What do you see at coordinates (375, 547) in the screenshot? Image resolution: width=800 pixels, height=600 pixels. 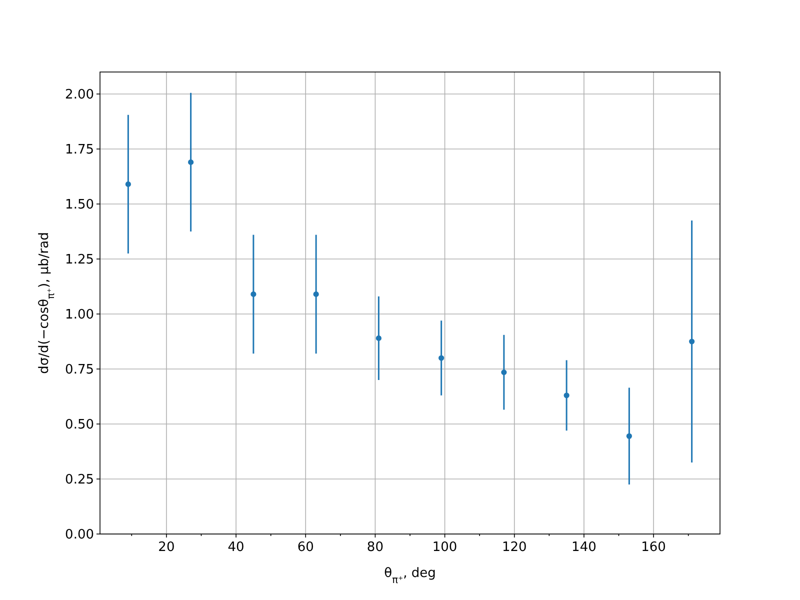 I see `x-tick-label: 80` at bounding box center [375, 547].